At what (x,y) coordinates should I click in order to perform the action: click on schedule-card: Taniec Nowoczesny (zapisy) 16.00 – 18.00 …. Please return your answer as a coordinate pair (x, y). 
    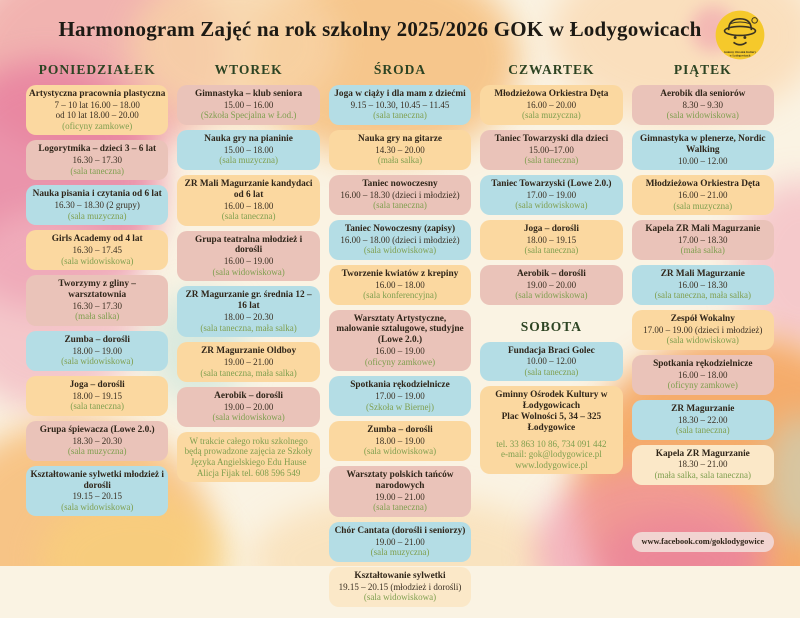
    Looking at the image, I should click on (400, 239).